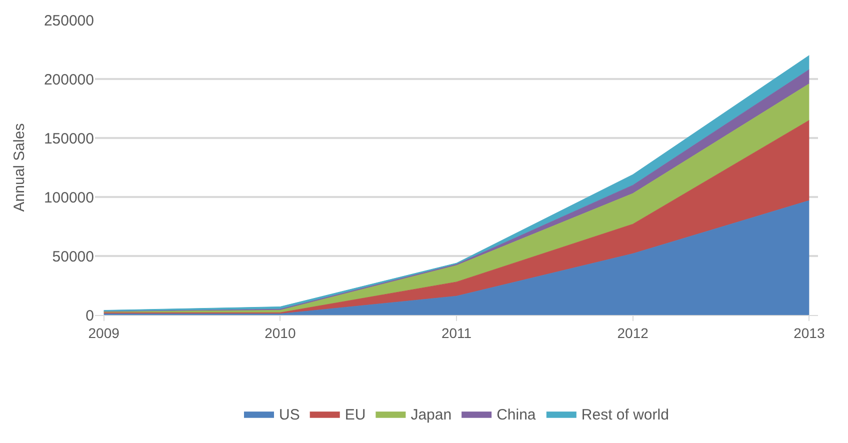  I want to click on y-tick-label: 200000, so click(69, 79).